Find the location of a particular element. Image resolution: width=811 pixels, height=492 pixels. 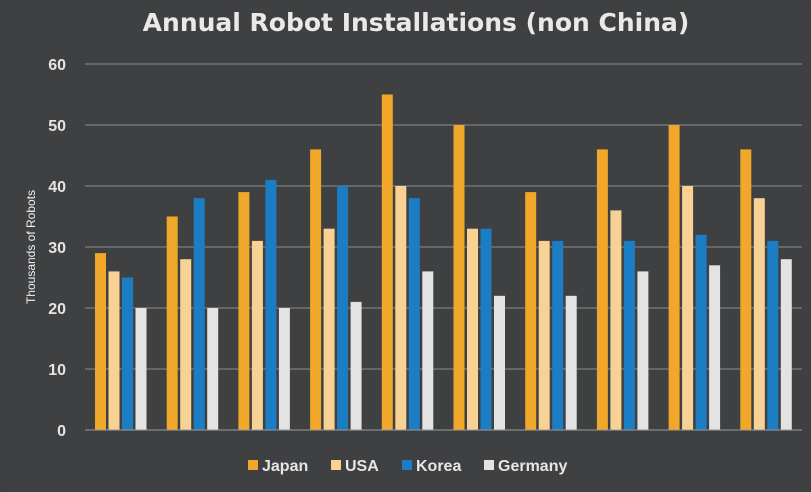

y-tick-label: 40 is located at coordinates (57, 187).